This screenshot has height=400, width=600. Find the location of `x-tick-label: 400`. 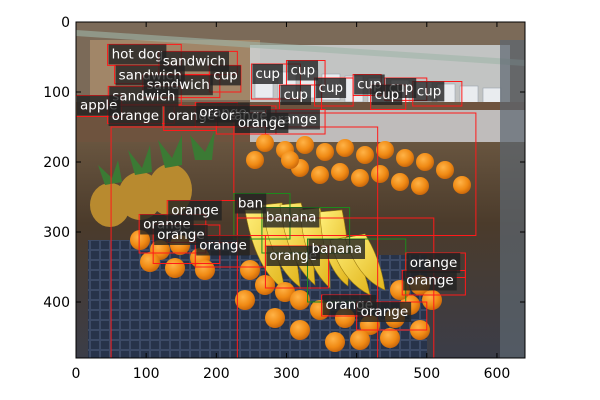

x-tick-label: 400 is located at coordinates (356, 374).